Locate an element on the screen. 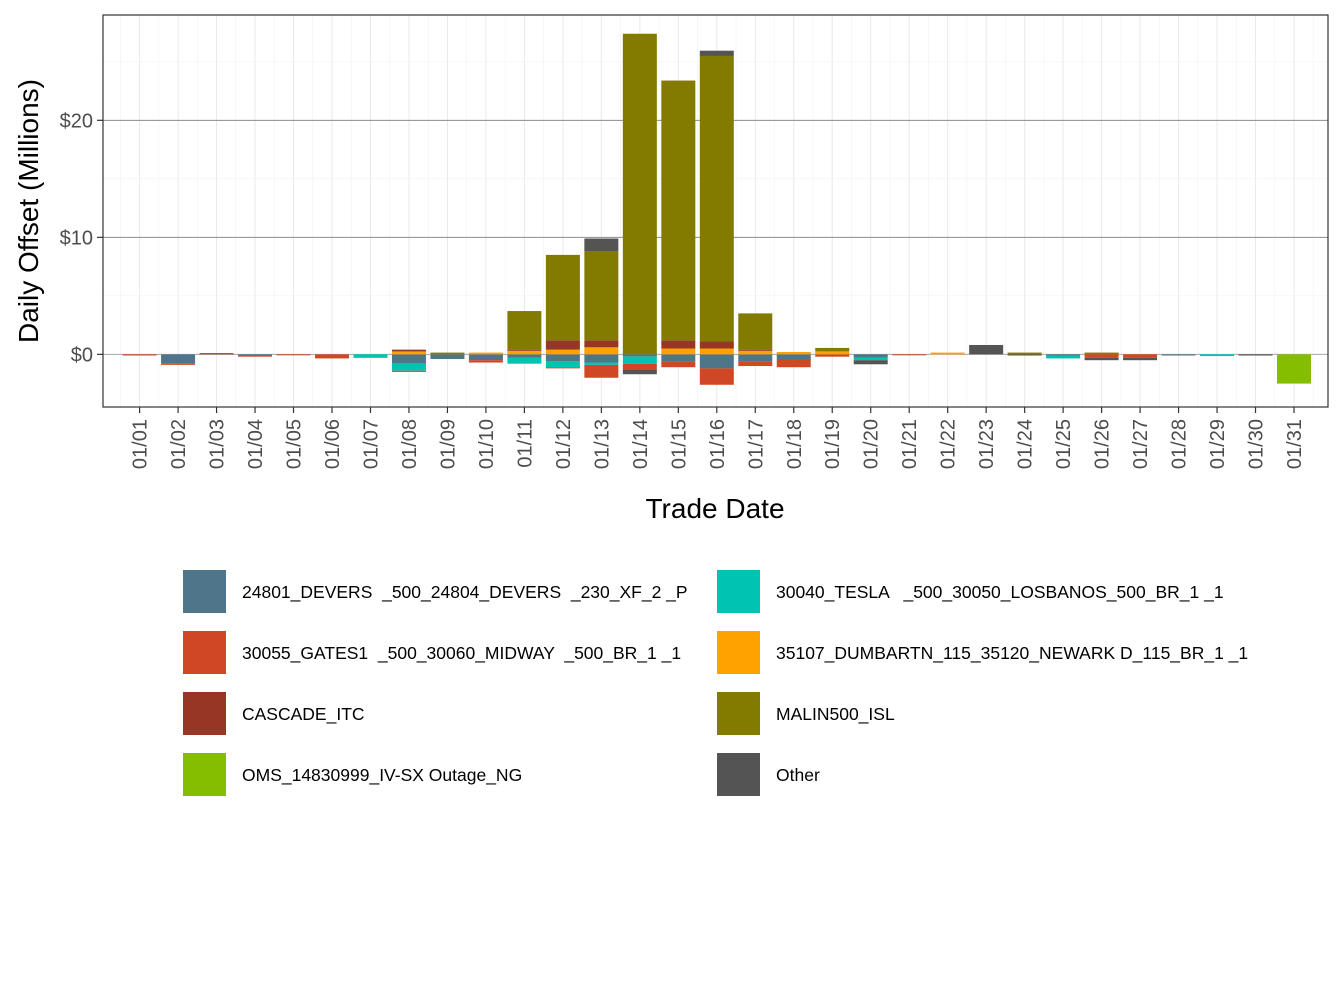  legend-item: Other is located at coordinates (768, 774).